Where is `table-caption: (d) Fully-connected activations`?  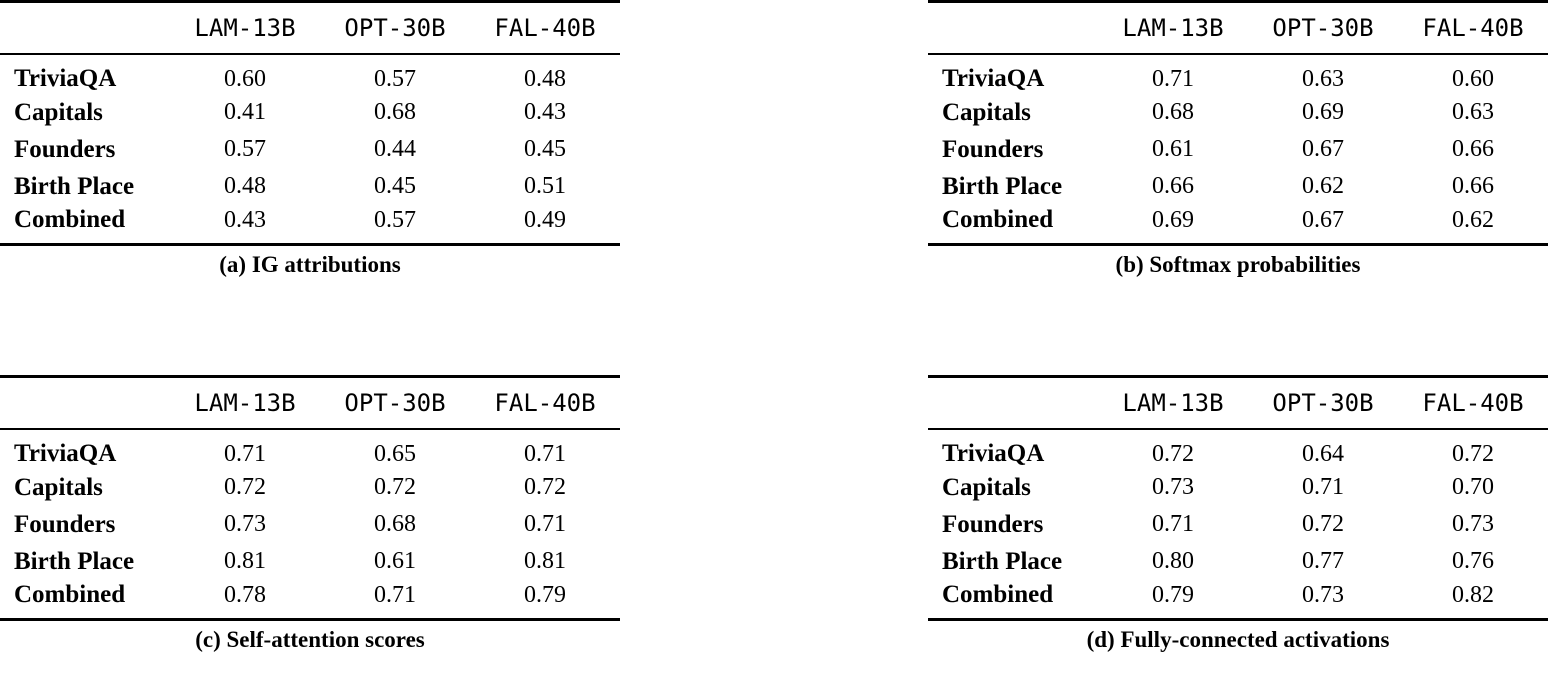 table-caption: (d) Fully-connected activations is located at coordinates (1238, 639).